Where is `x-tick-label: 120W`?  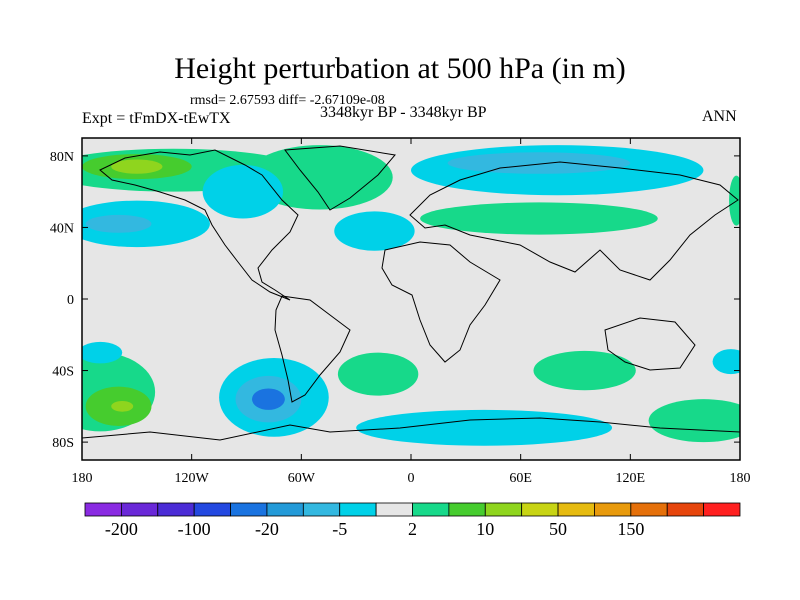 x-tick-label: 120W is located at coordinates (192, 478).